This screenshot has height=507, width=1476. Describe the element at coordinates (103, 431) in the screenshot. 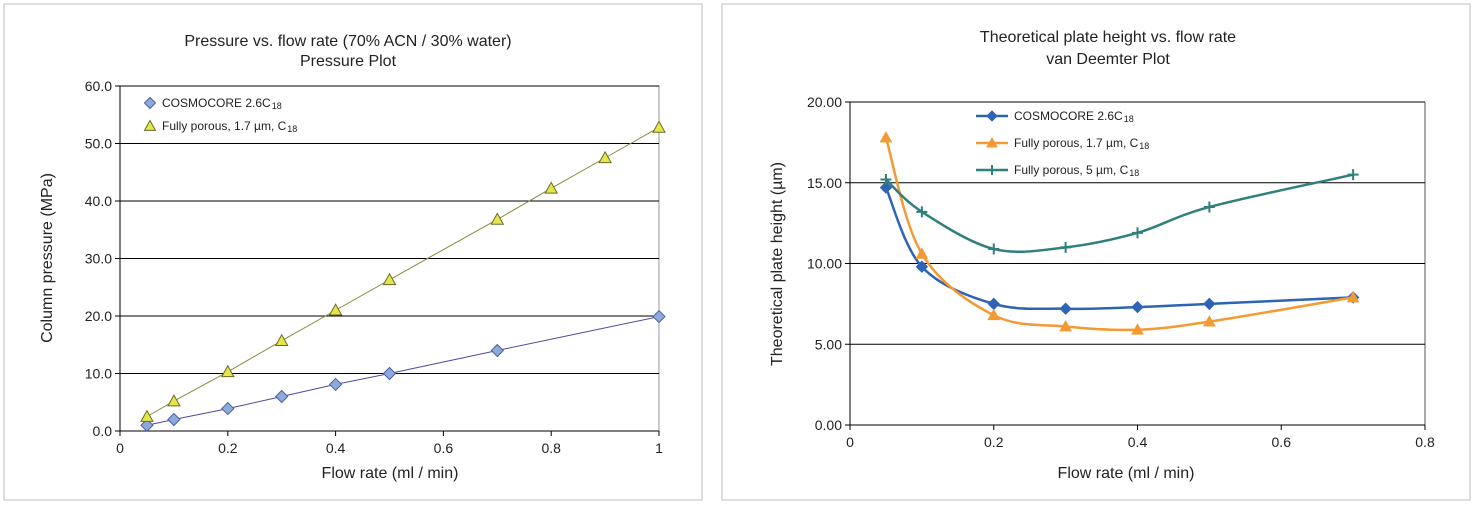

I see `y-tick-label: 0.0` at that location.